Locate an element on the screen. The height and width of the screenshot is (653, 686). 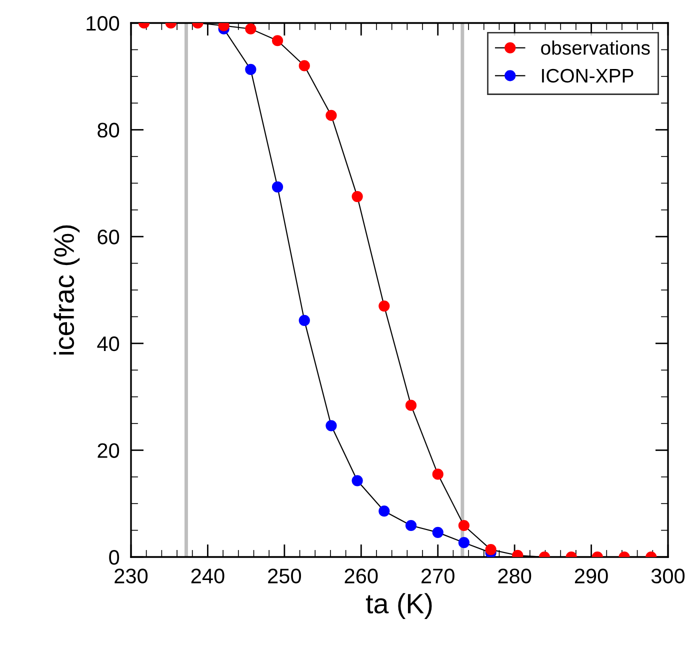
x-tick-label: 270 is located at coordinates (438, 576).